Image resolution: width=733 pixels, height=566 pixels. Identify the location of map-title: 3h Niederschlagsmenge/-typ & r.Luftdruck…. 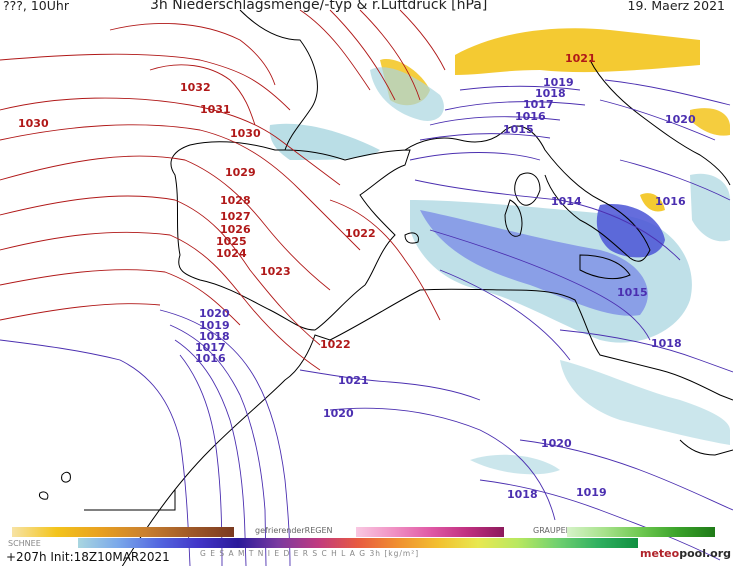
(319, 6).